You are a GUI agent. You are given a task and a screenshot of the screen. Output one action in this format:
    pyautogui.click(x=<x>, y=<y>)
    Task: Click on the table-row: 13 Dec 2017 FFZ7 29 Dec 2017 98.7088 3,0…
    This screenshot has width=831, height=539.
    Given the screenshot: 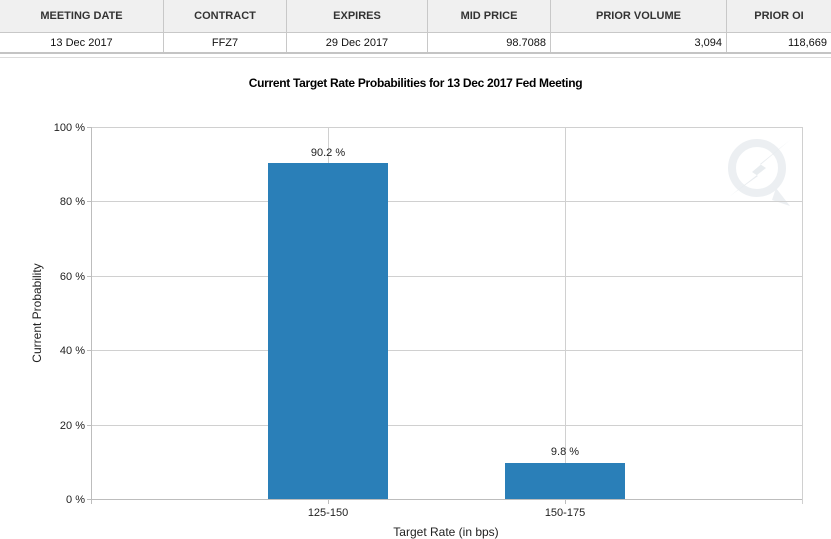 What is the action you would take?
    pyautogui.click(x=415, y=43)
    